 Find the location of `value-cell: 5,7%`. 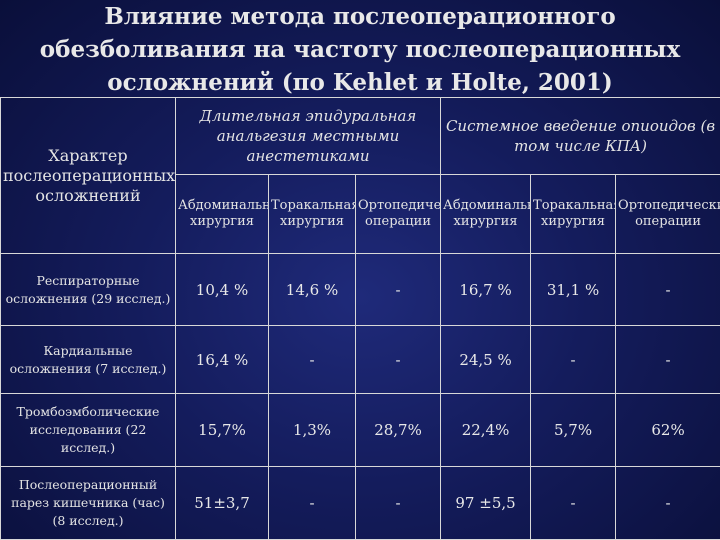

value-cell: 5,7% is located at coordinates (573, 430).